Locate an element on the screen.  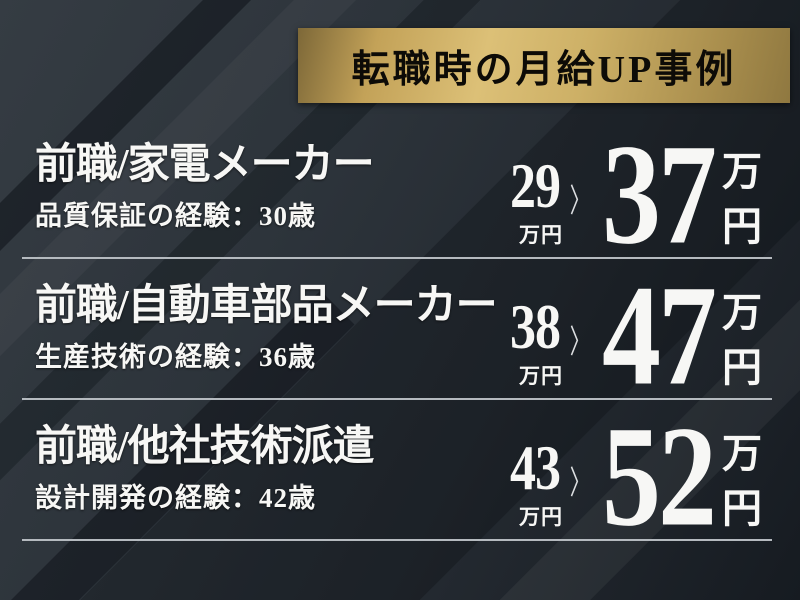
job-info: 前職/家電メーカー 品質保証の経験：30歳 is located at coordinates (272, 187).